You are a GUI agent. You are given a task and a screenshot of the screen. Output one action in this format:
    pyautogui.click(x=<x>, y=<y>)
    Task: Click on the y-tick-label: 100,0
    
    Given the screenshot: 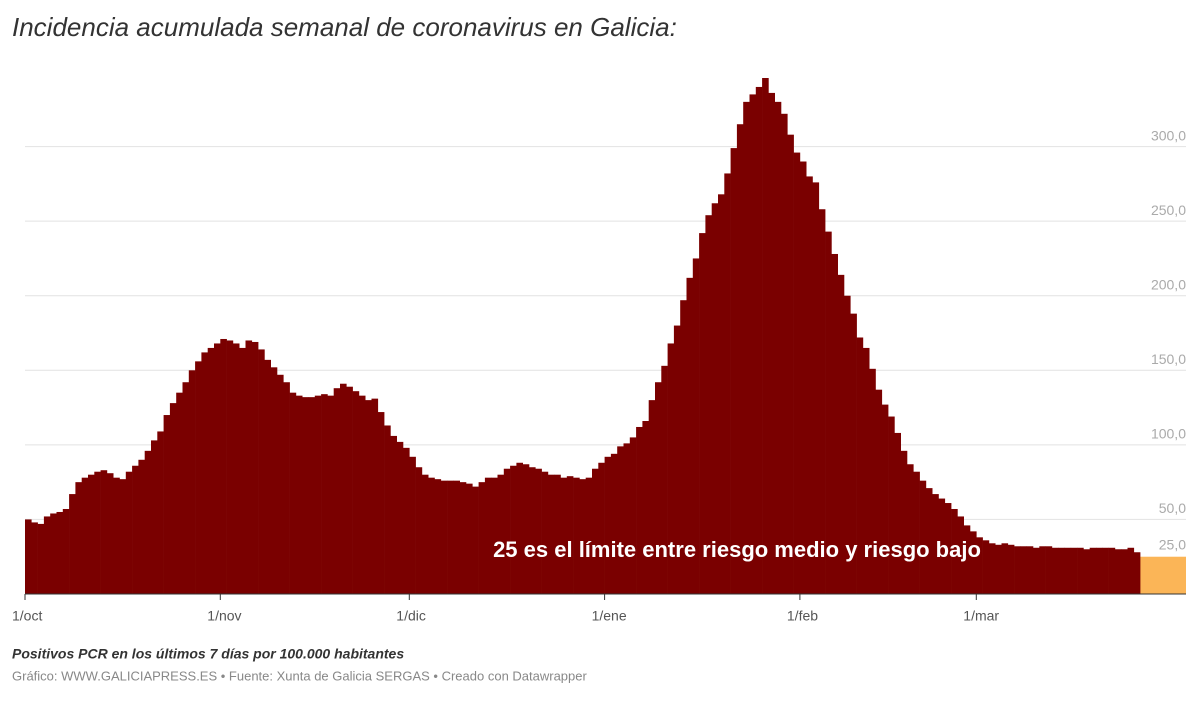 What is the action you would take?
    pyautogui.click(x=1168, y=434)
    